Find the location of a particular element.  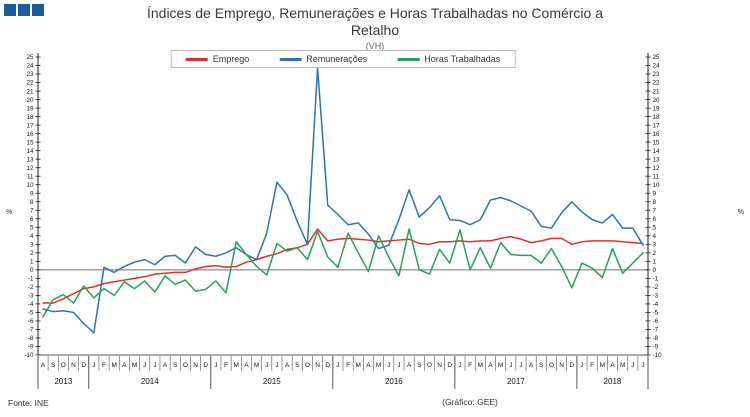

svg-text: -7 is located at coordinates (656, 330).